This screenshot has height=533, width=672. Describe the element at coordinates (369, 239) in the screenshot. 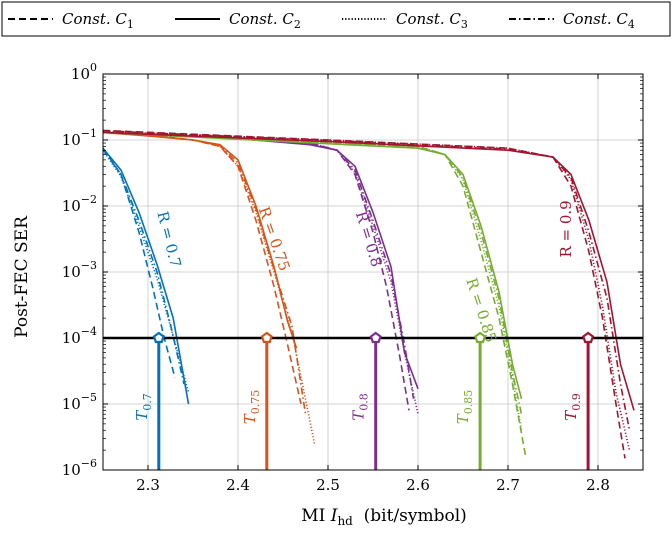

I see `rate-label-2: R = 0.8` at that location.